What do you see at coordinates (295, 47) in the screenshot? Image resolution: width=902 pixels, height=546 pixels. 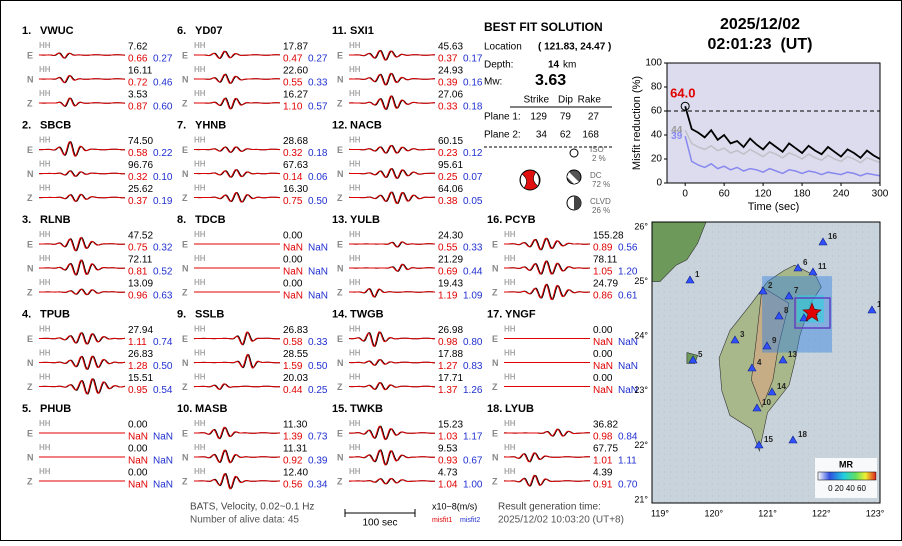 I see `amplitude: 17.87` at bounding box center [295, 47].